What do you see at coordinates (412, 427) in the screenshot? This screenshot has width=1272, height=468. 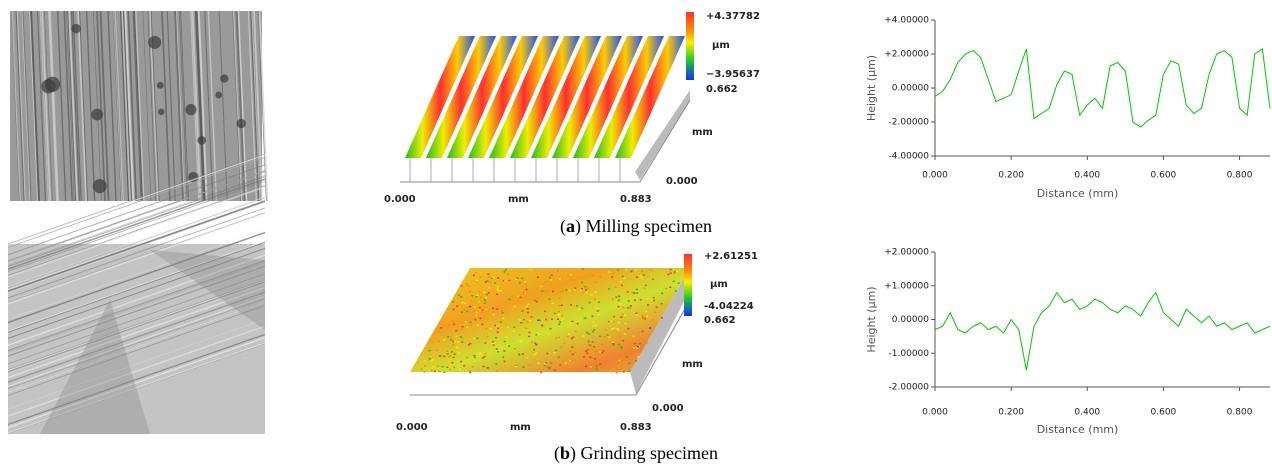 I see `x-min: 0.000` at bounding box center [412, 427].